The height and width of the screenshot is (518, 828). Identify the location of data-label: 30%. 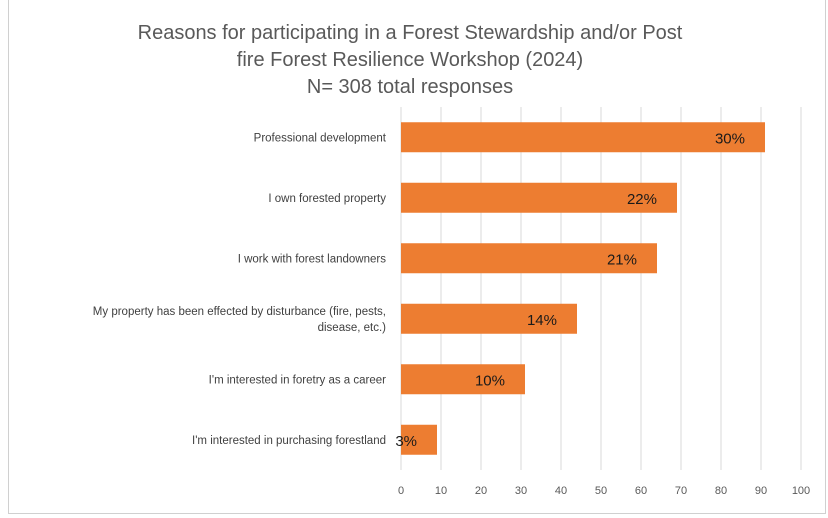
(730, 138).